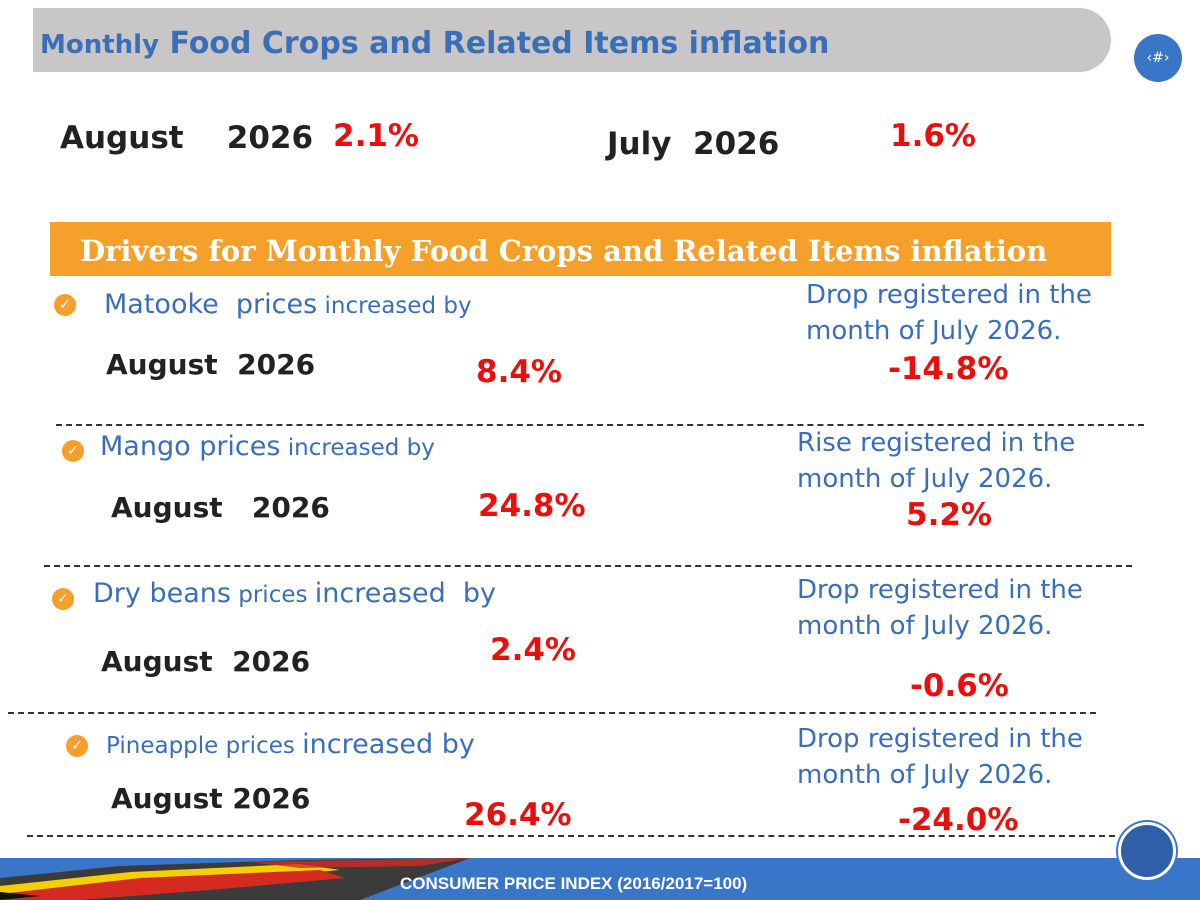 This screenshot has width=1200, height=900. I want to click on item-name: Matooke prices, so click(211, 304).